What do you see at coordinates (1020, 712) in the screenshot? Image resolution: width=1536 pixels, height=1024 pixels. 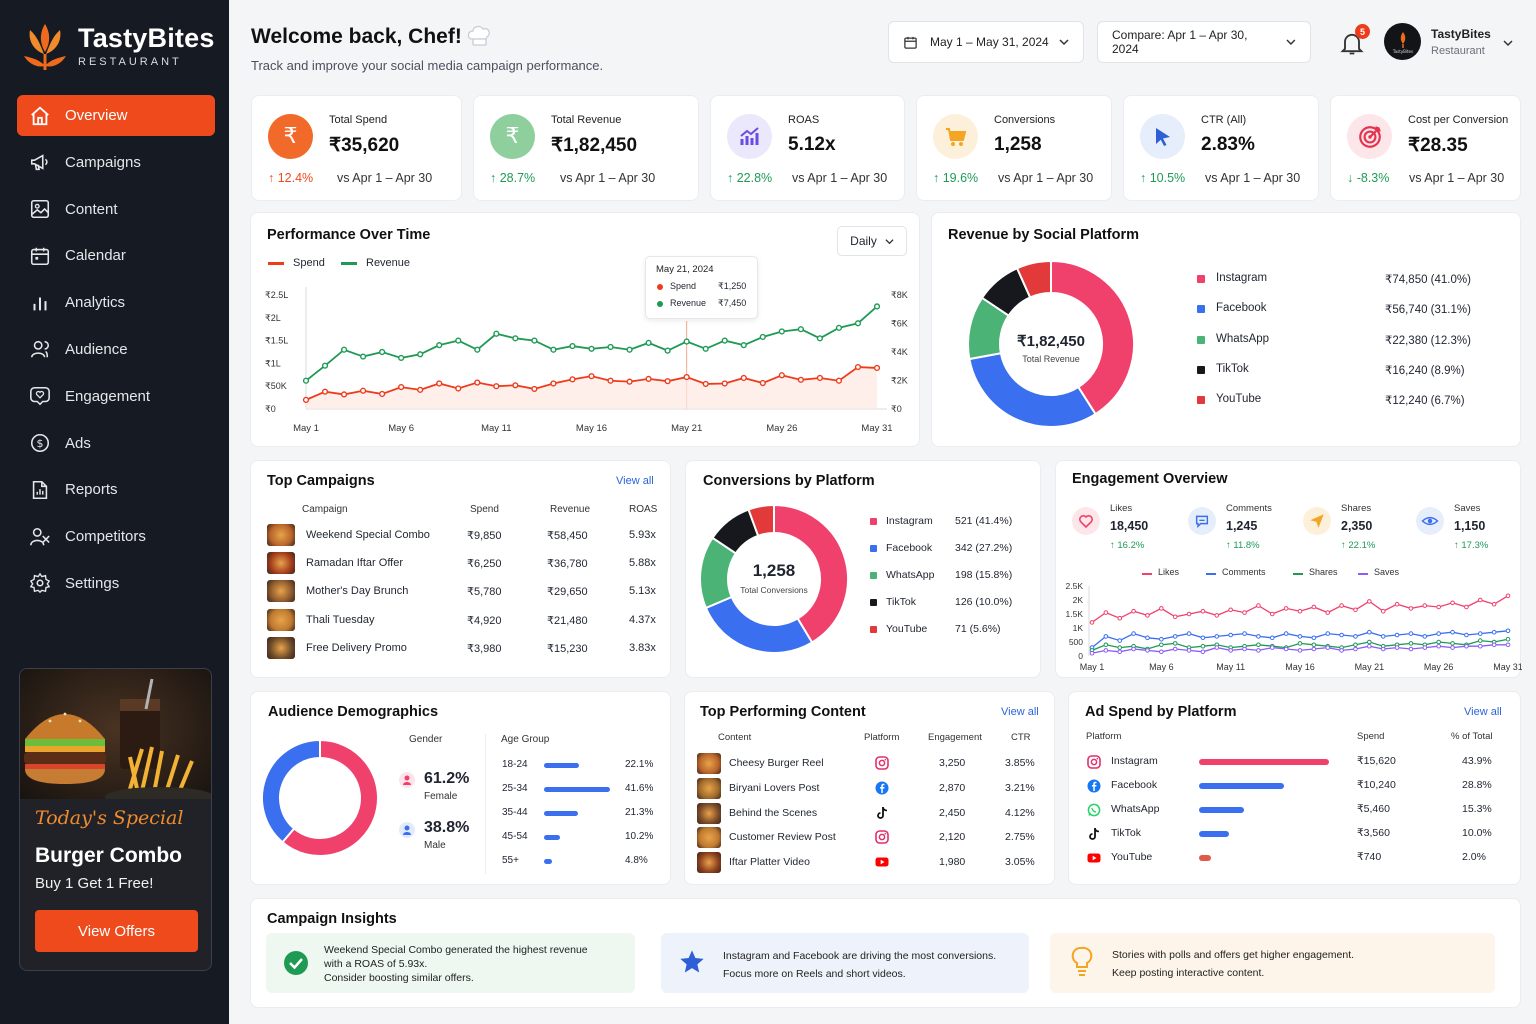 I see `top-content-view-all-link: View all` at bounding box center [1020, 712].